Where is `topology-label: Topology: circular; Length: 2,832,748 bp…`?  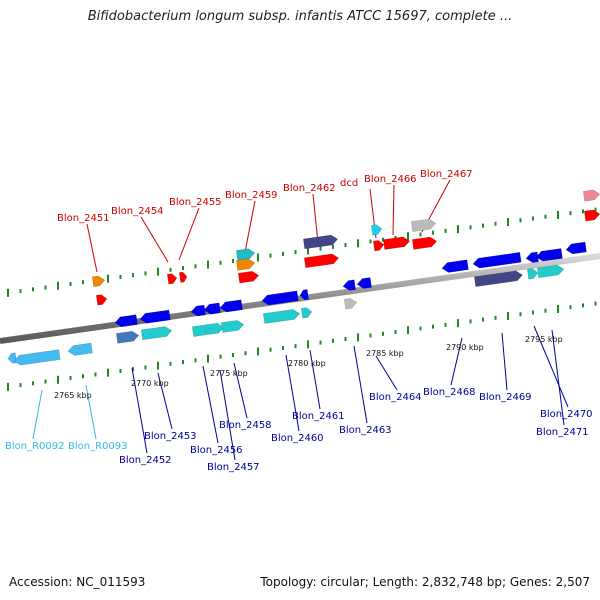 topology-label: Topology: circular; Length: 2,832,748 bp… is located at coordinates (425, 582).